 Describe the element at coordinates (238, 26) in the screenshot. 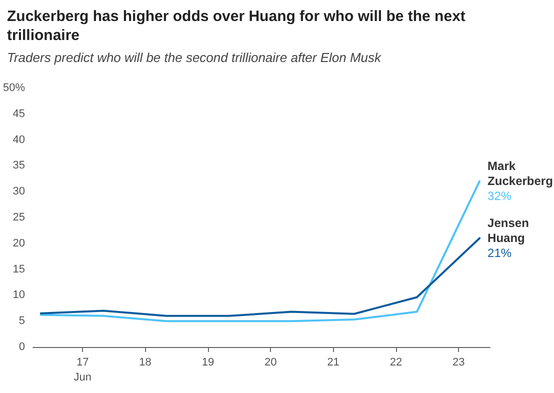

I see `chart-title: Zuckerberg has higher odds over Huang for who will be the next trillionaire` at that location.